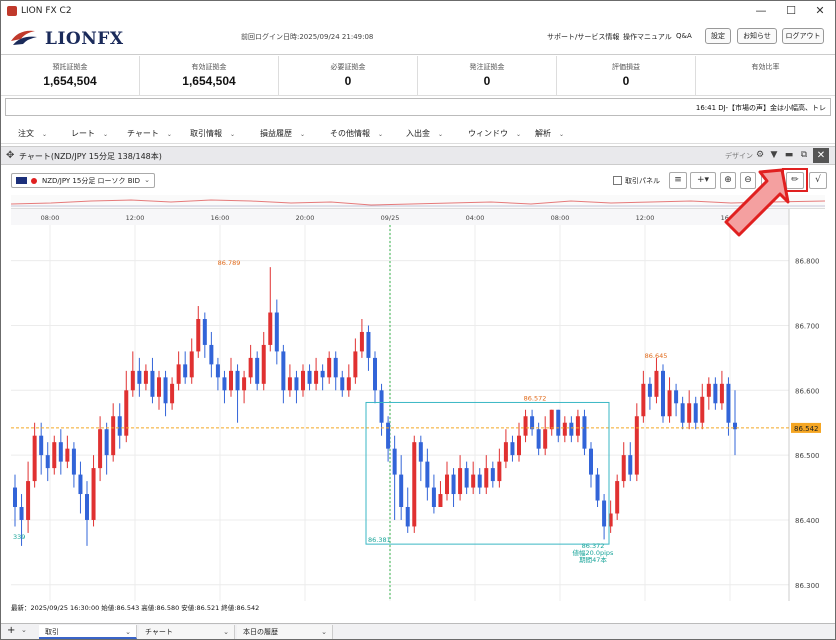  What do you see at coordinates (583, 37) in the screenshot?
I see `support-link: サポート/サービス情報` at bounding box center [583, 37].